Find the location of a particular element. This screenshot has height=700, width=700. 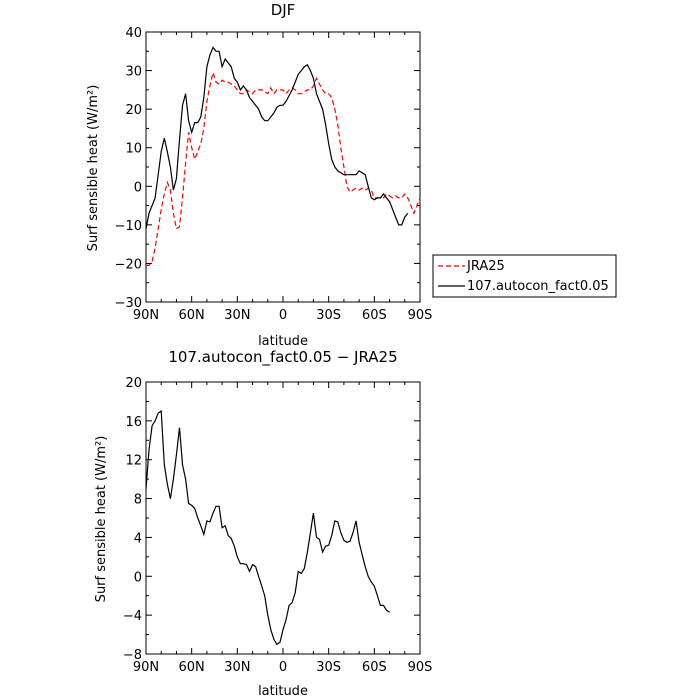

y-tick-label: 16 is located at coordinates (133, 422).